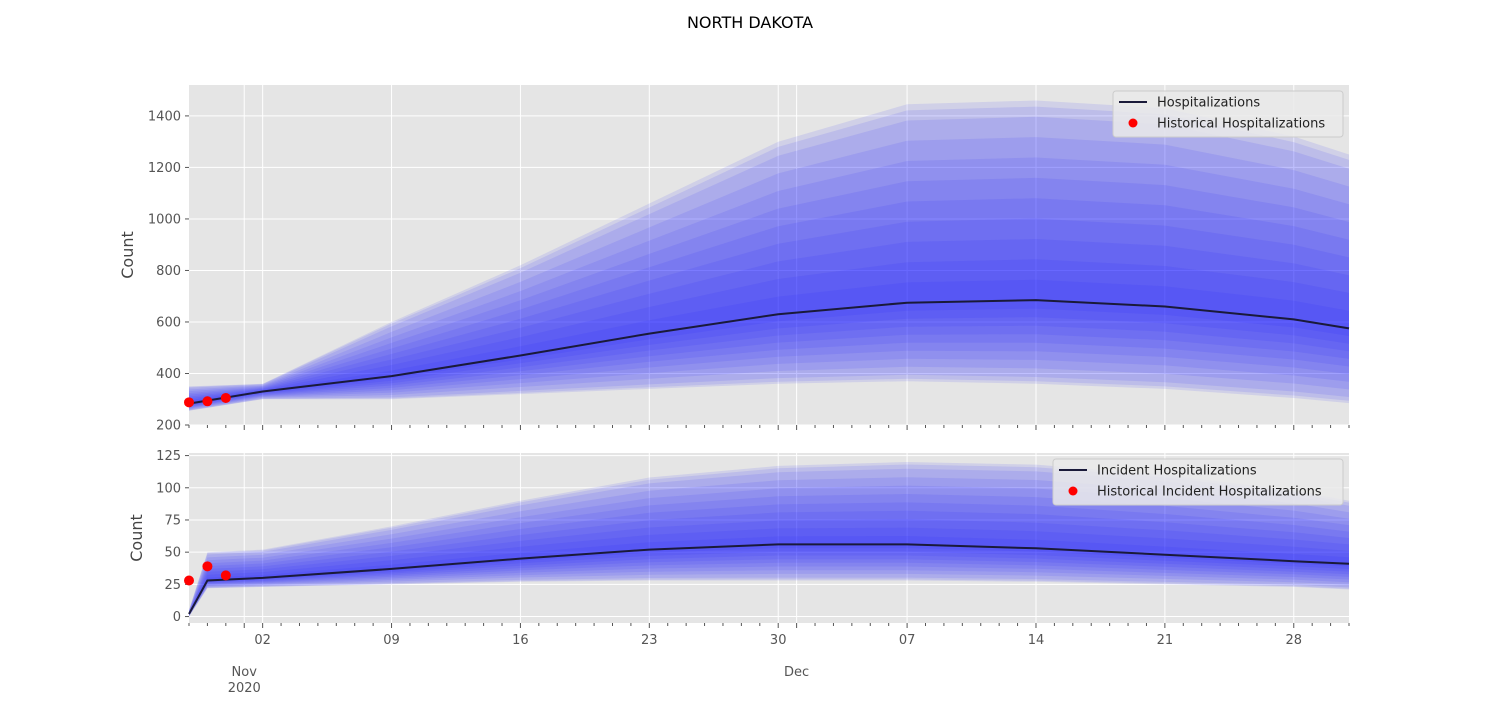 The height and width of the screenshot is (704, 1500). What do you see at coordinates (391, 640) in the screenshot?
I see `x-tick-label: 09` at bounding box center [391, 640].